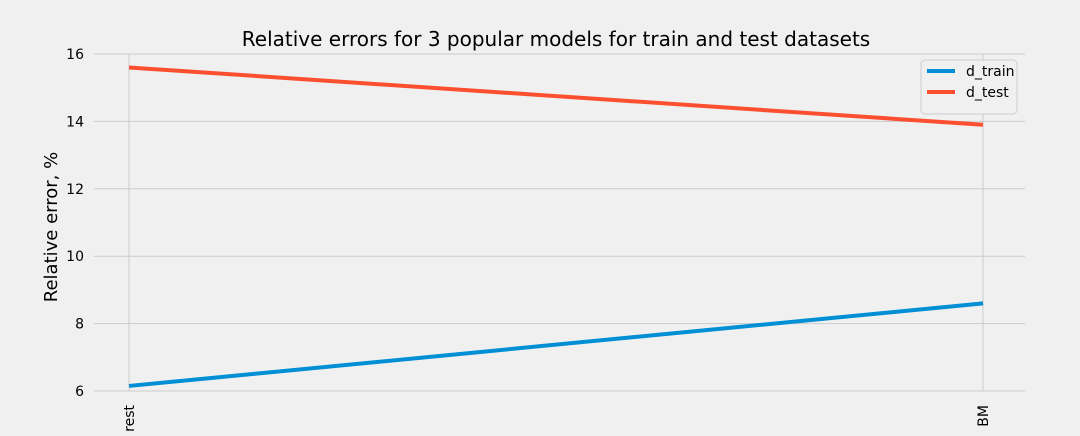  I want to click on y-tick-label: 8, so click(79, 325).